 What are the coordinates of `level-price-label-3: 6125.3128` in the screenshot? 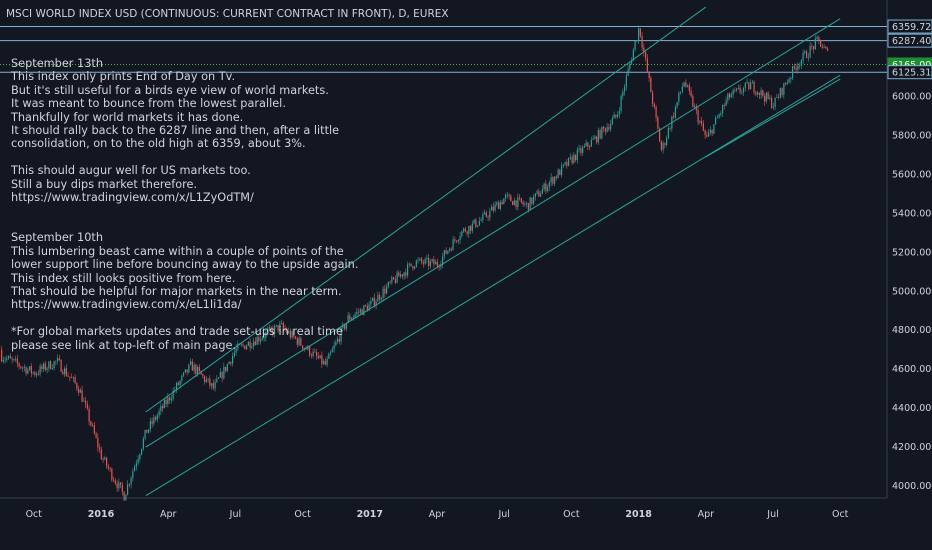 It's located at (912, 73).